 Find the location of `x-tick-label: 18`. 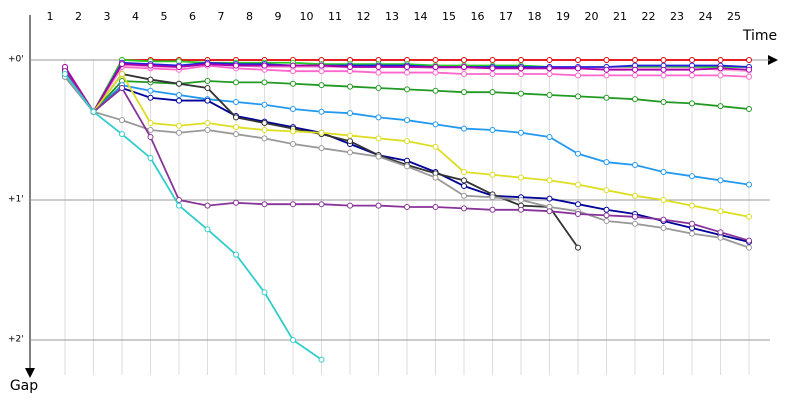

x-tick-label: 18 is located at coordinates (535, 16).